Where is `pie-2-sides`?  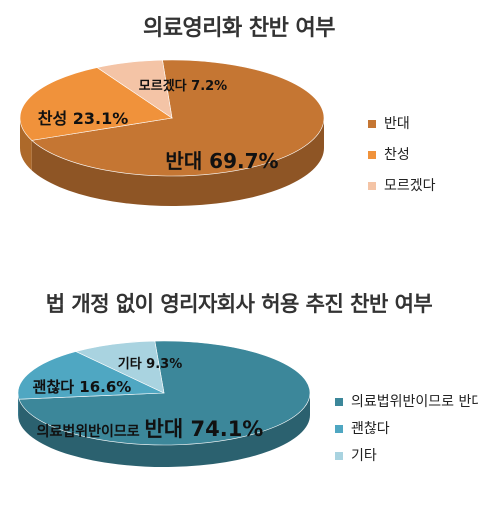
pie-2-sides is located at coordinates (164, 430).